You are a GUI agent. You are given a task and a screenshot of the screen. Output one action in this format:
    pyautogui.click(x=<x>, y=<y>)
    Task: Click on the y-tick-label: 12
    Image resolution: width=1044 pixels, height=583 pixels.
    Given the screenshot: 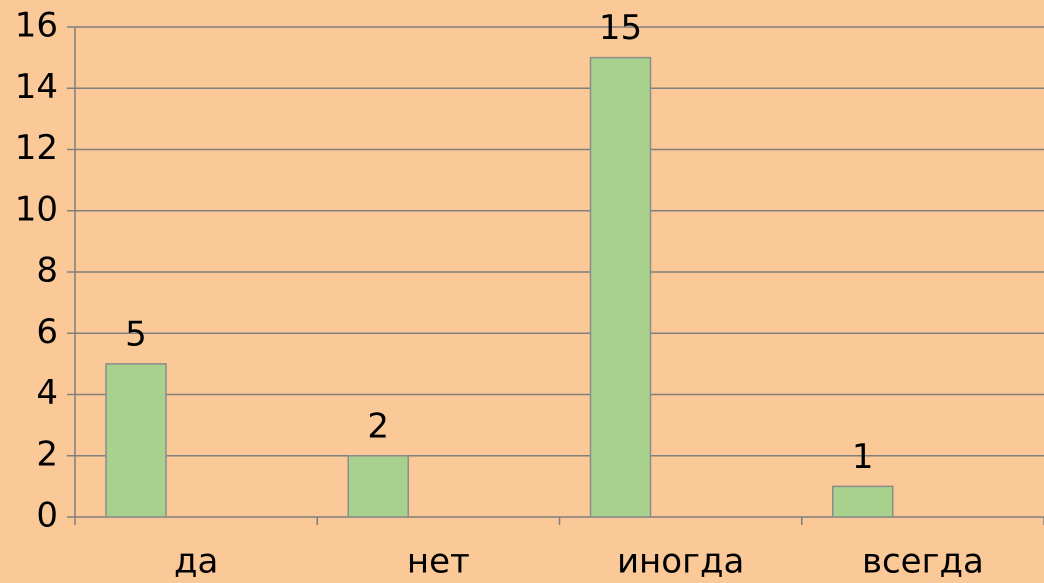 What is the action you would take?
    pyautogui.click(x=36, y=148)
    